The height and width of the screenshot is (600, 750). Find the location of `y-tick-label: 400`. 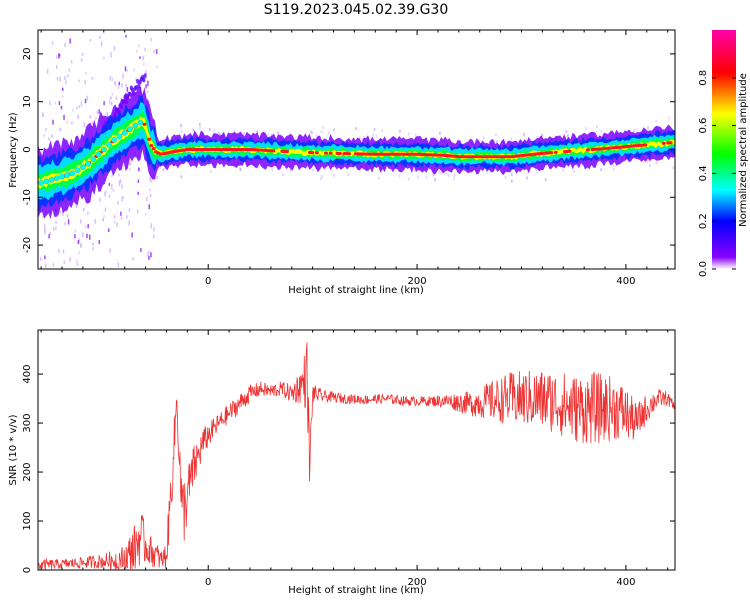

y-tick-label: 400 is located at coordinates (27, 374).